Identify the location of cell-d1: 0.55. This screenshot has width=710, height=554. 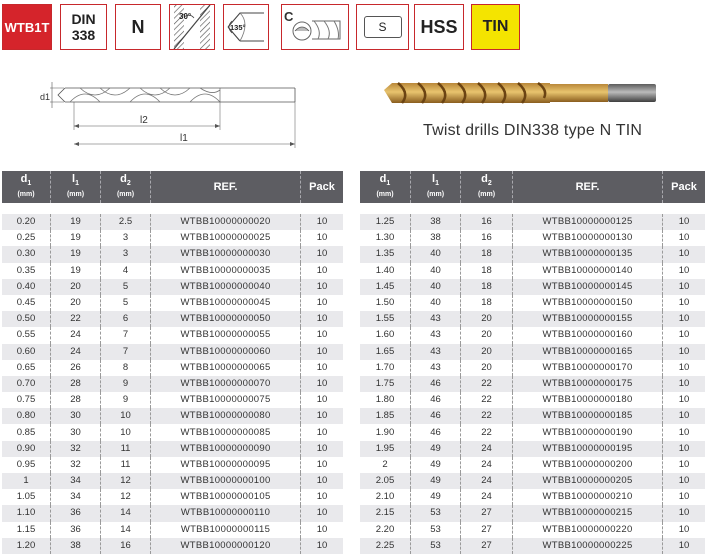
(26, 335).